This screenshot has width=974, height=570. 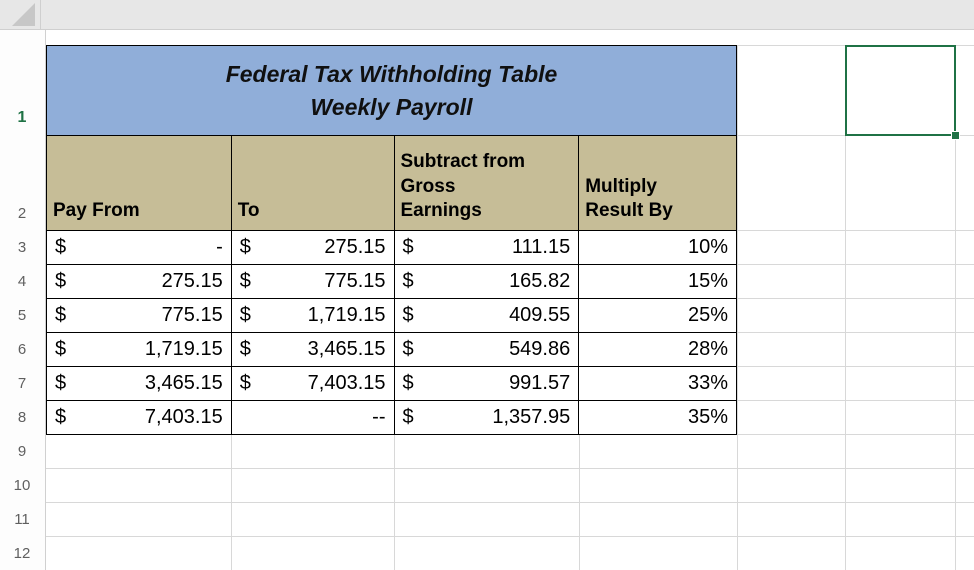 I want to click on pay-from-cell: $775.15, so click(x=139, y=316).